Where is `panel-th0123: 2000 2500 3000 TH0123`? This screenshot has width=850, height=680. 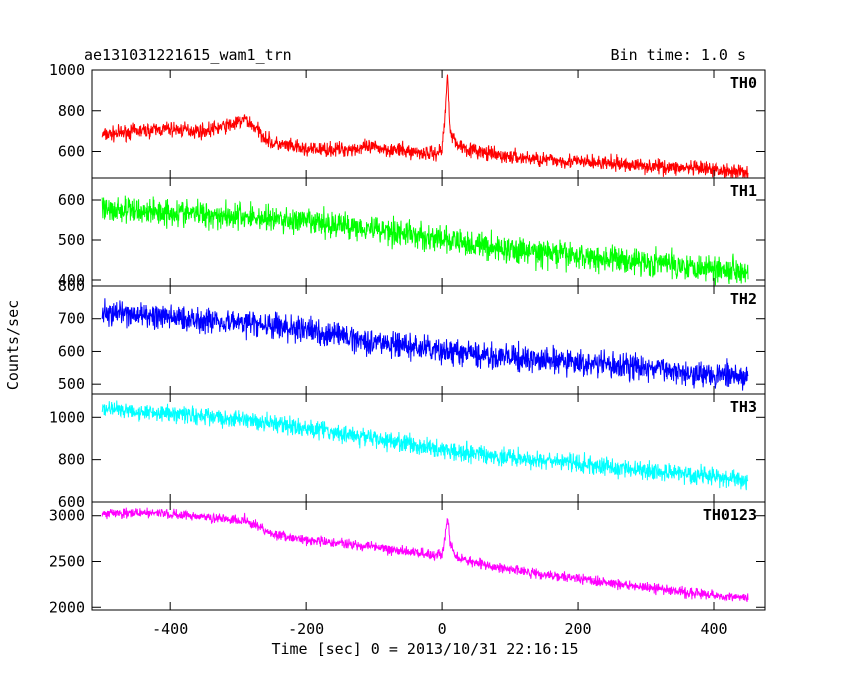 panel-th0123: 2000 2500 3000 TH0123 is located at coordinates (407, 558).